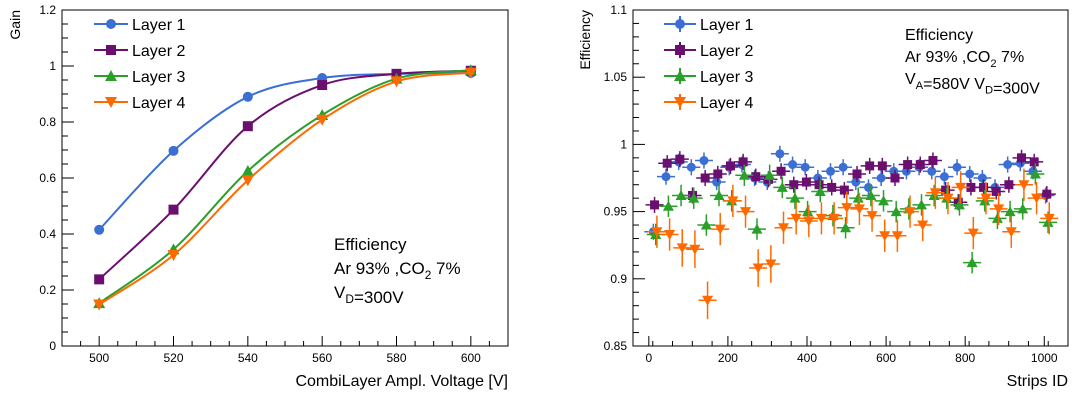  I want to click on y-tick-label: 0.8, so click(47, 122).